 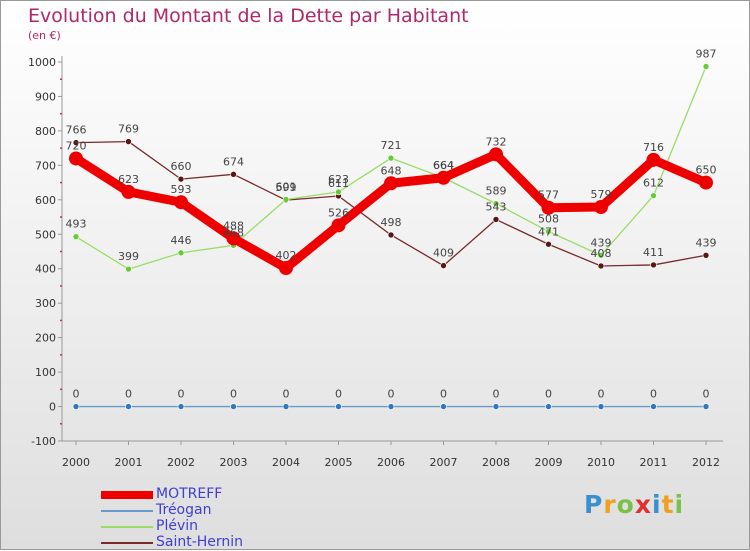 What do you see at coordinates (496, 206) in the screenshot?
I see `data-label: 543` at bounding box center [496, 206].